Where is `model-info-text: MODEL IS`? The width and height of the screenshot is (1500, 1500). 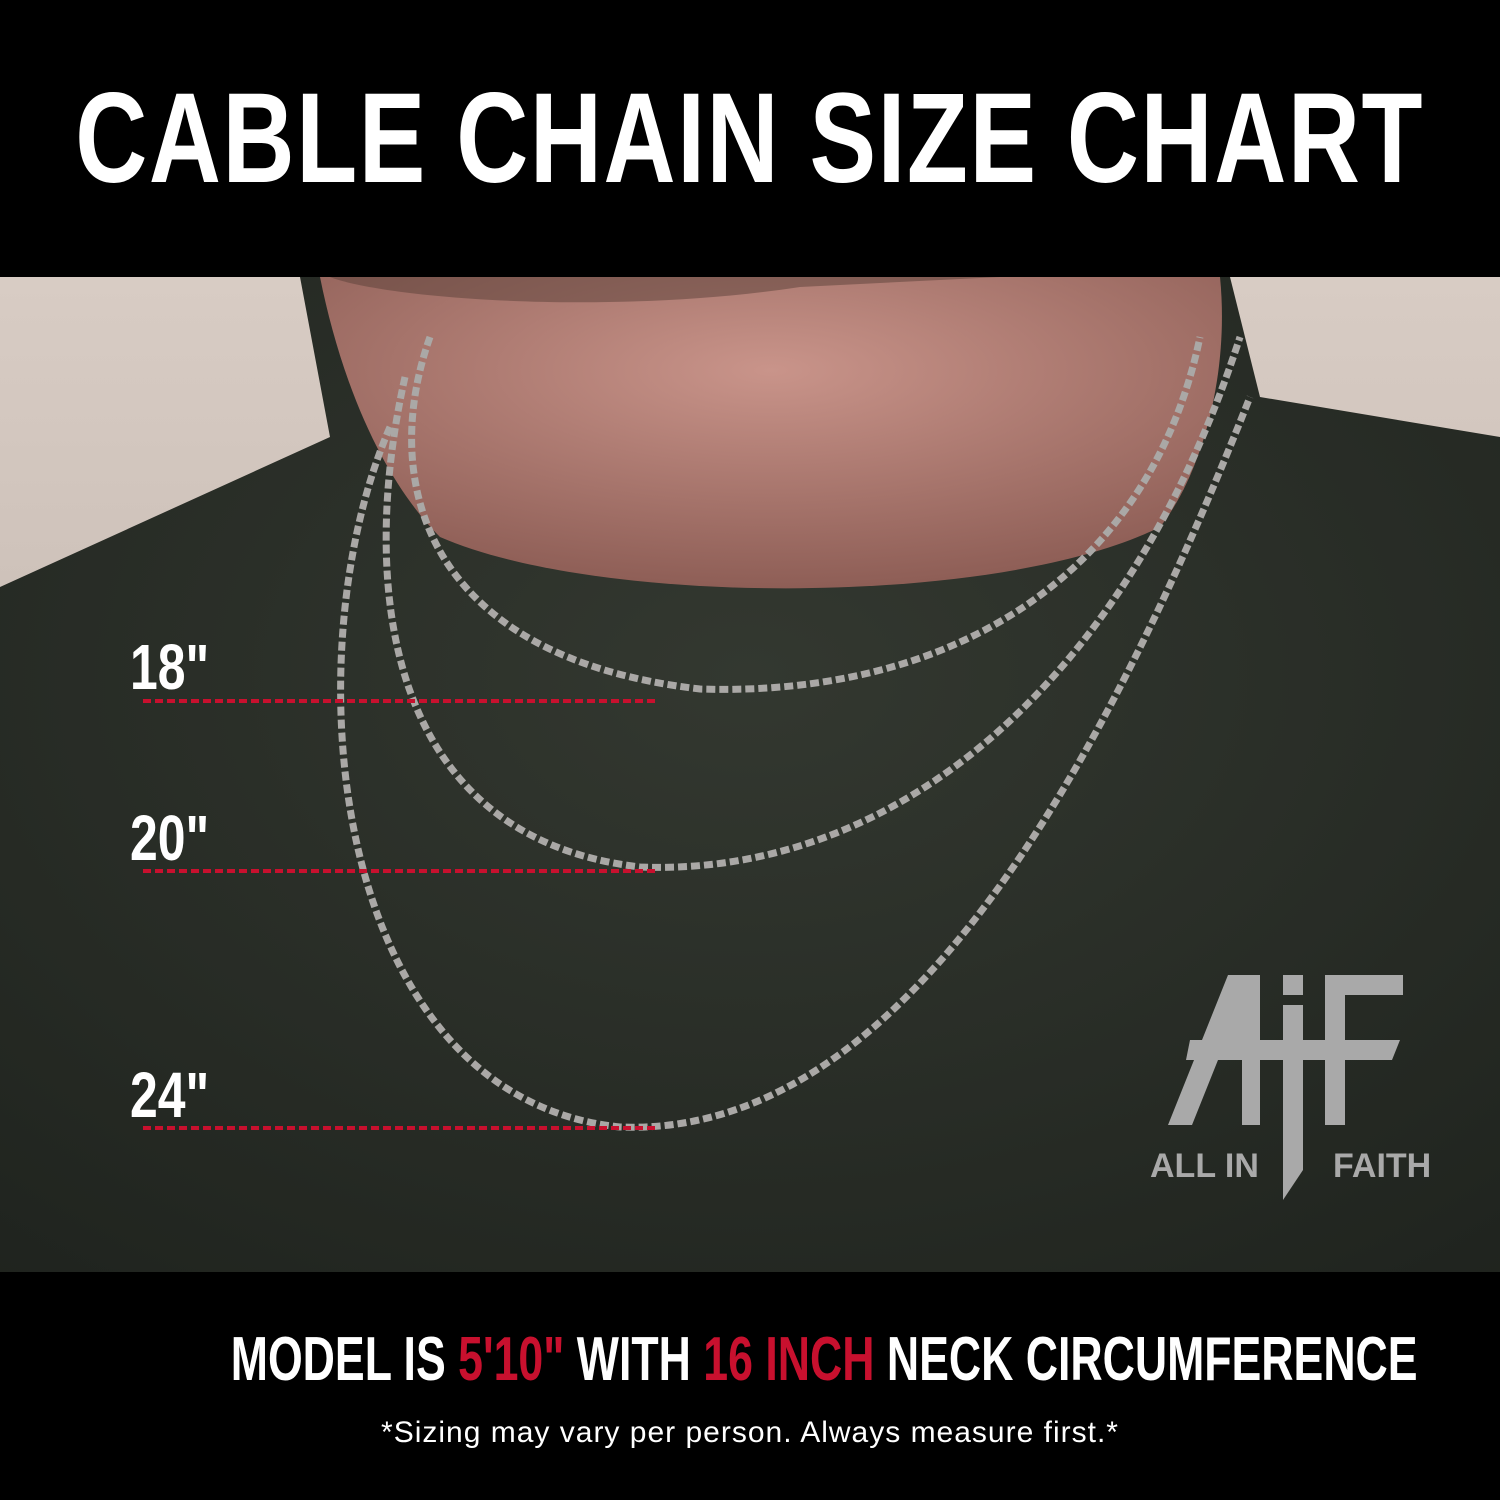
model-info-text: MODEL IS is located at coordinates (344, 1359).